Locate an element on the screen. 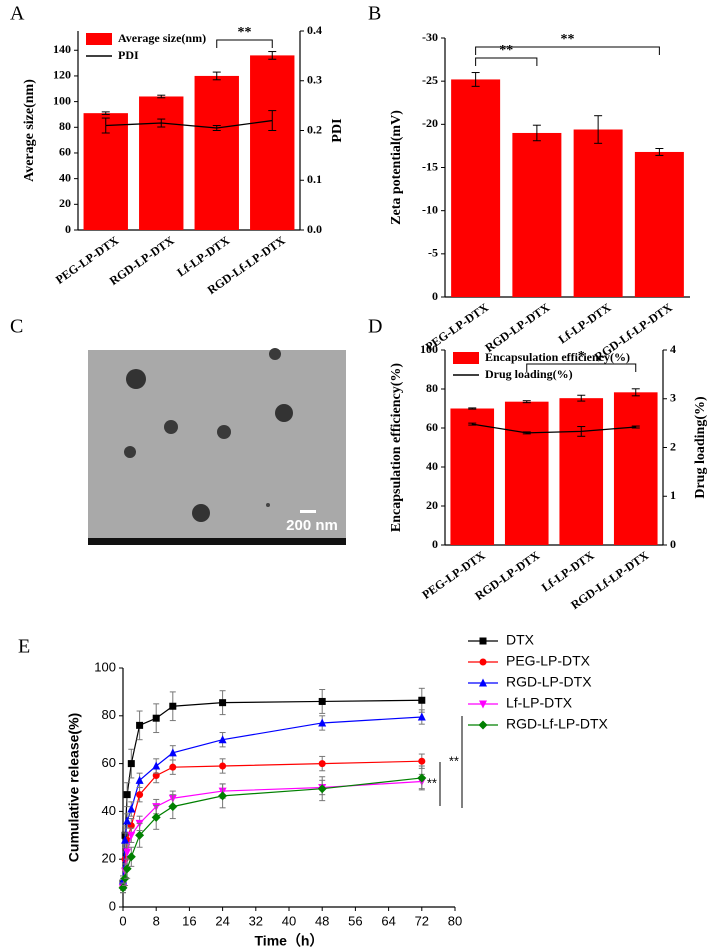  legend-label: RGD-LP-DTX is located at coordinates (549, 682).